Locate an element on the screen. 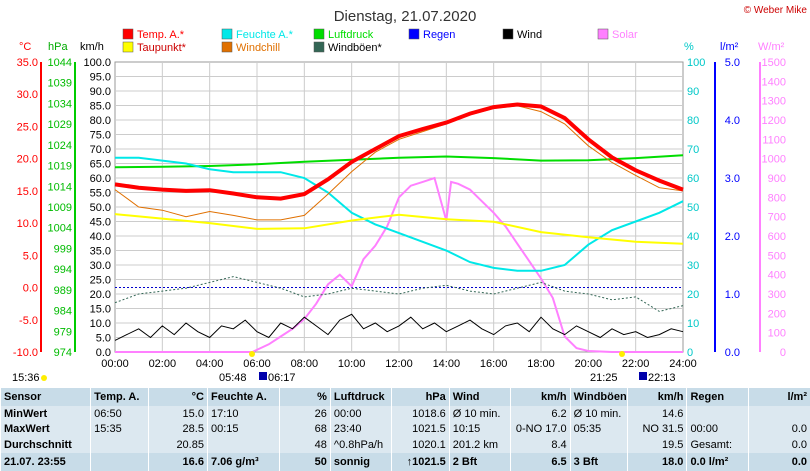 This screenshot has height=471, width=810. stats-cell: Durchschnitt is located at coordinates (45, 445).